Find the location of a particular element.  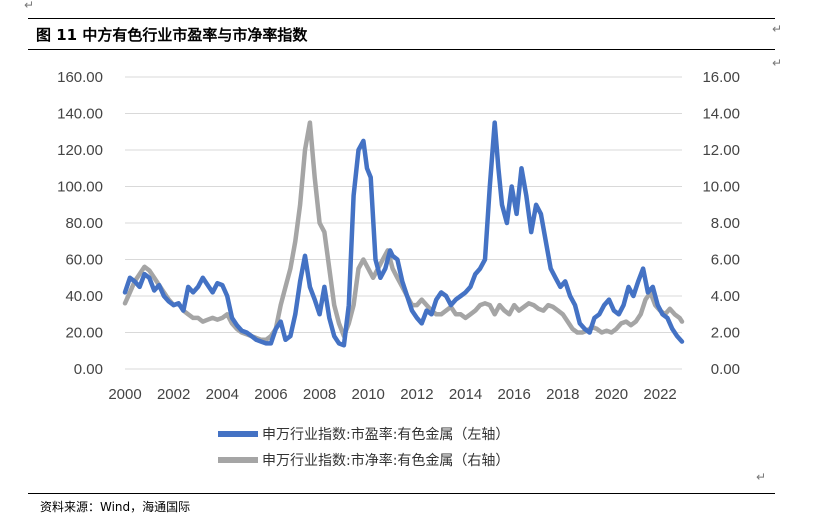

x-tick-label: 2010 is located at coordinates (368, 394).